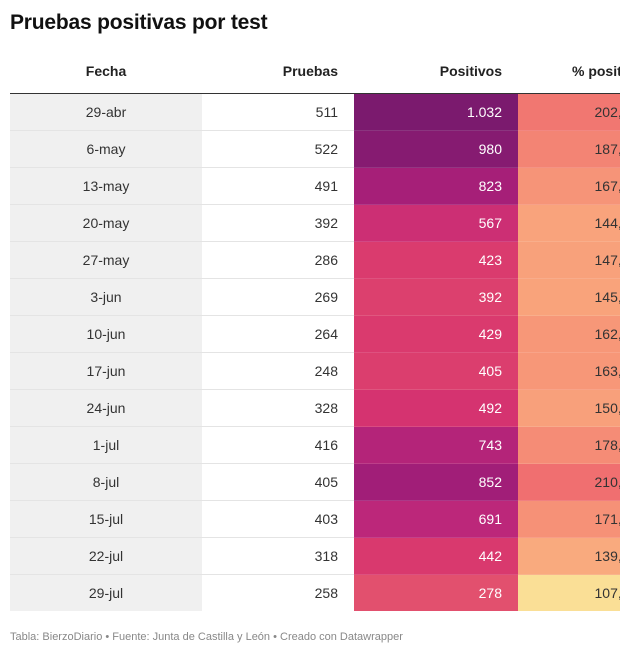 This screenshot has width=620, height=649. Describe the element at coordinates (569, 260) in the screenshot. I see `cell-pct-positivo: 147,9%` at that location.